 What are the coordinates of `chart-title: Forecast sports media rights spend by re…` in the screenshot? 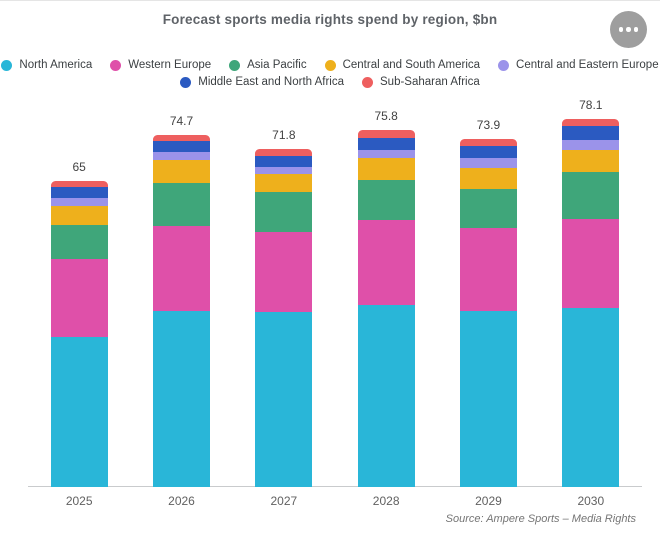 It's located at (330, 19).